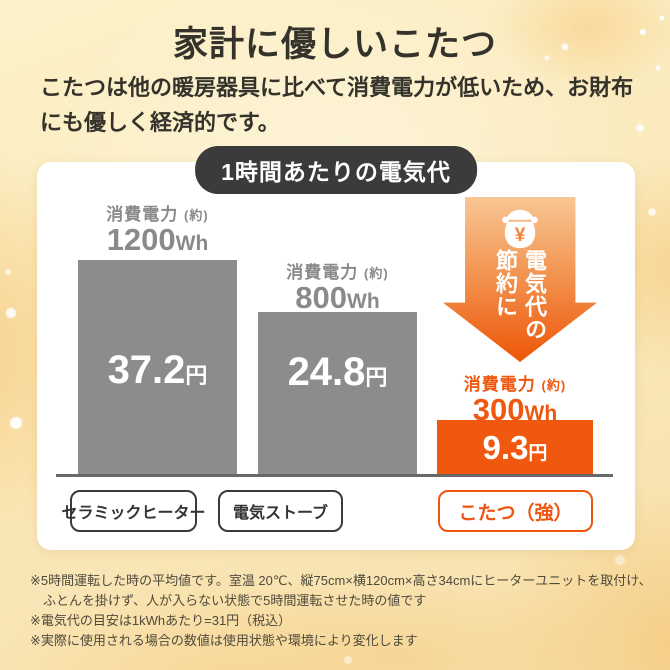 The image size is (670, 670). What do you see at coordinates (134, 511) in the screenshot?
I see `category-ceramic-heater: セラミックヒーター` at bounding box center [134, 511].